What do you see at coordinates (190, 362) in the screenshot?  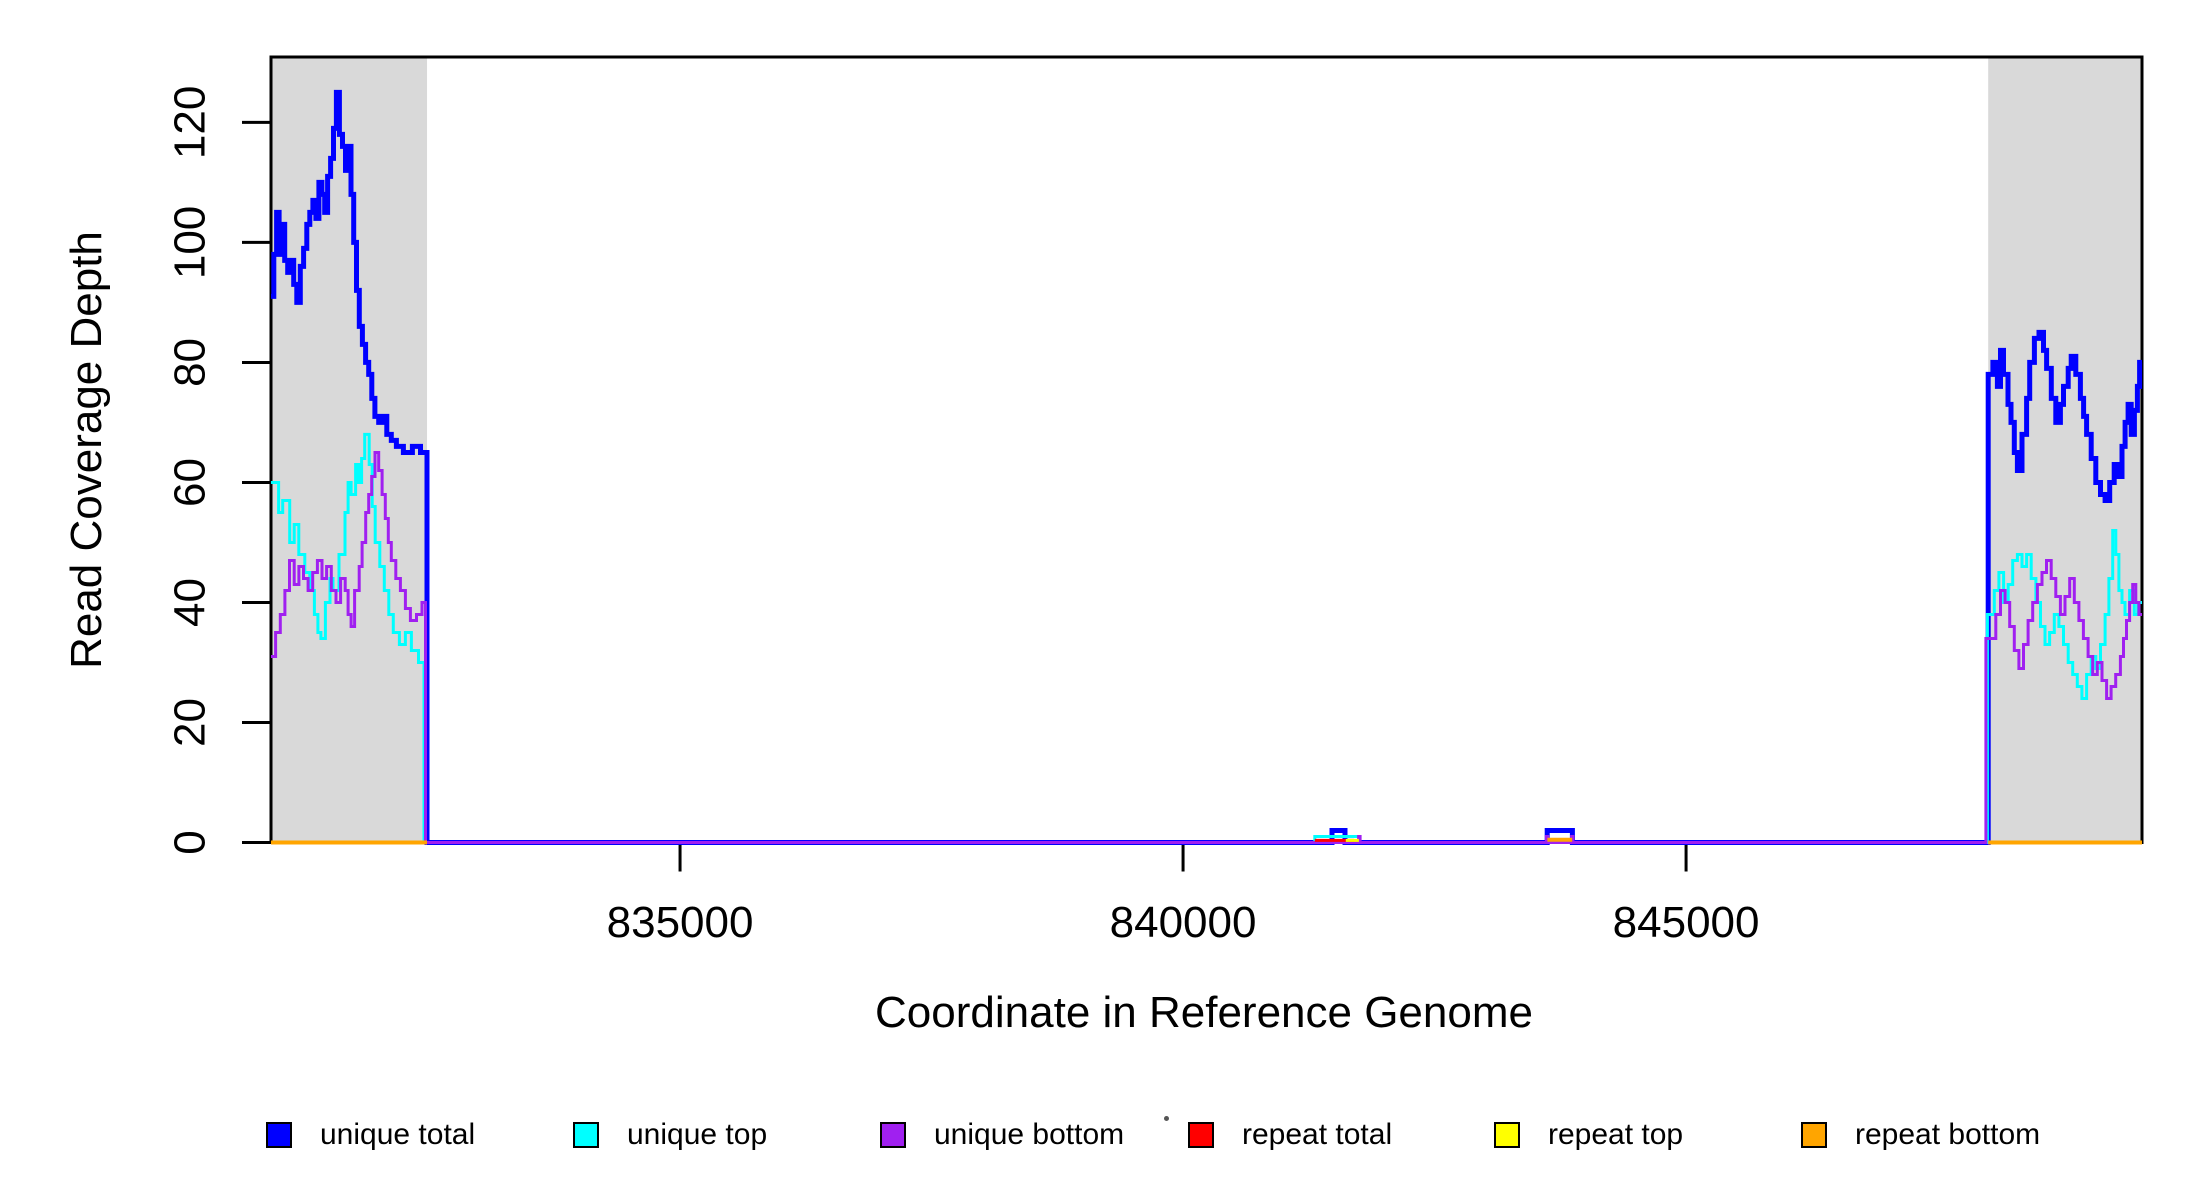 I see `y-tick-label: 80` at bounding box center [190, 362].